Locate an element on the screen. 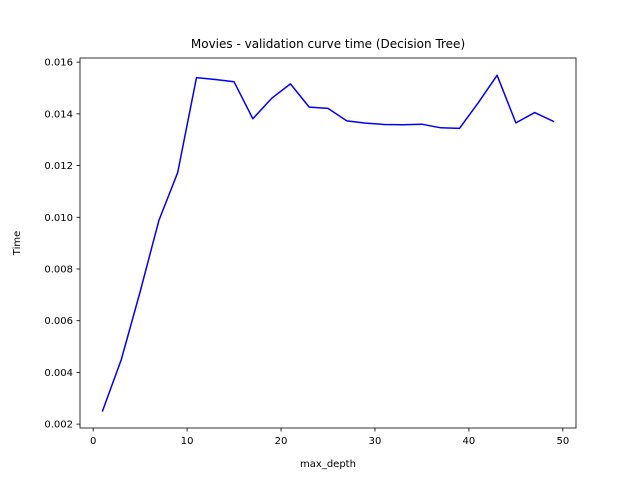  y-axis-ticks: 0.002 0.004 0.006 0.008 0.010 0.012 0.014 0.016 is located at coordinates (62, 244).